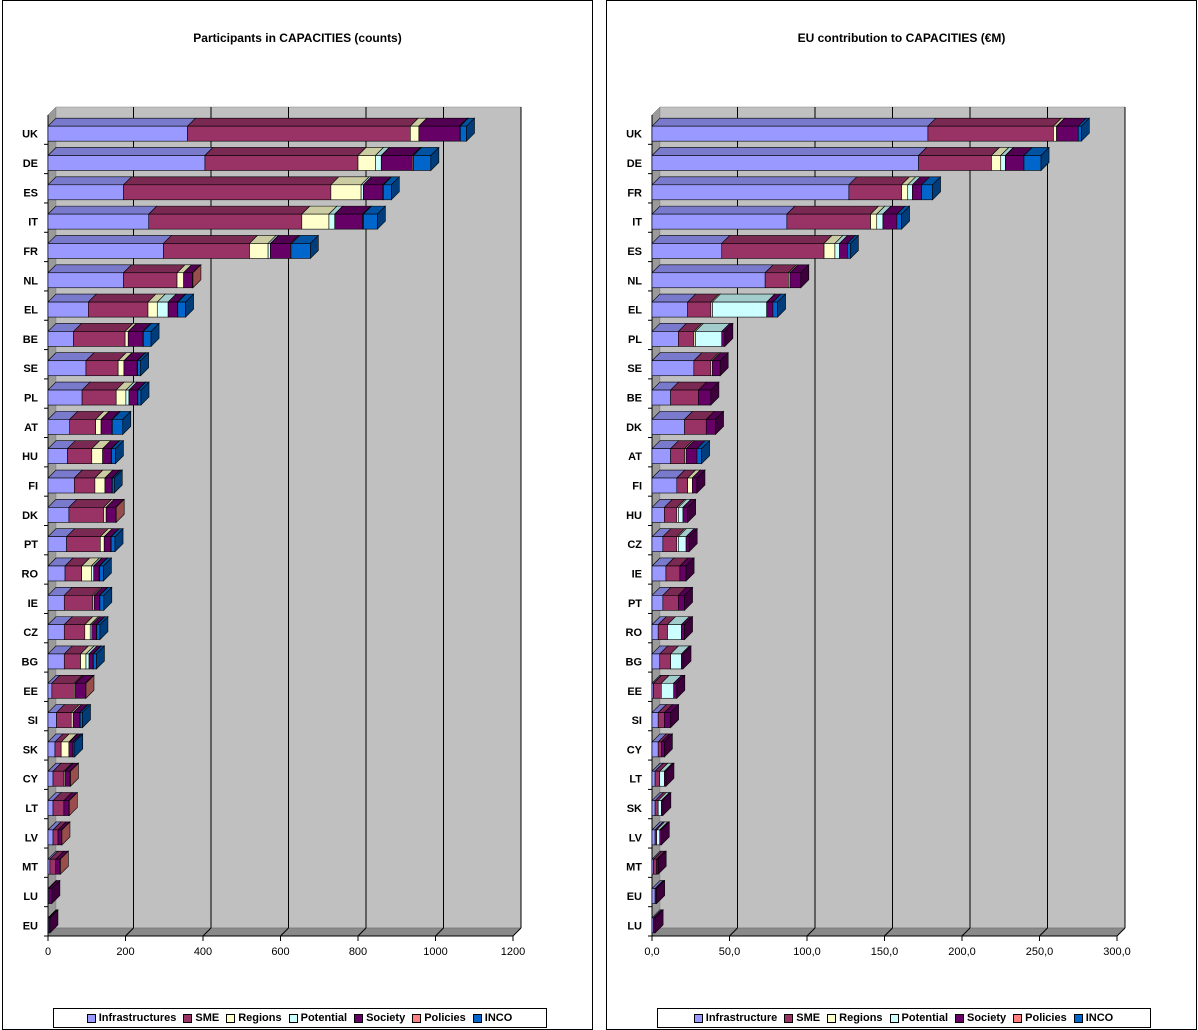 This screenshot has width=1198, height=1030. What do you see at coordinates (1040, 952) in the screenshot?
I see `x-tick-label: 250,0` at bounding box center [1040, 952].